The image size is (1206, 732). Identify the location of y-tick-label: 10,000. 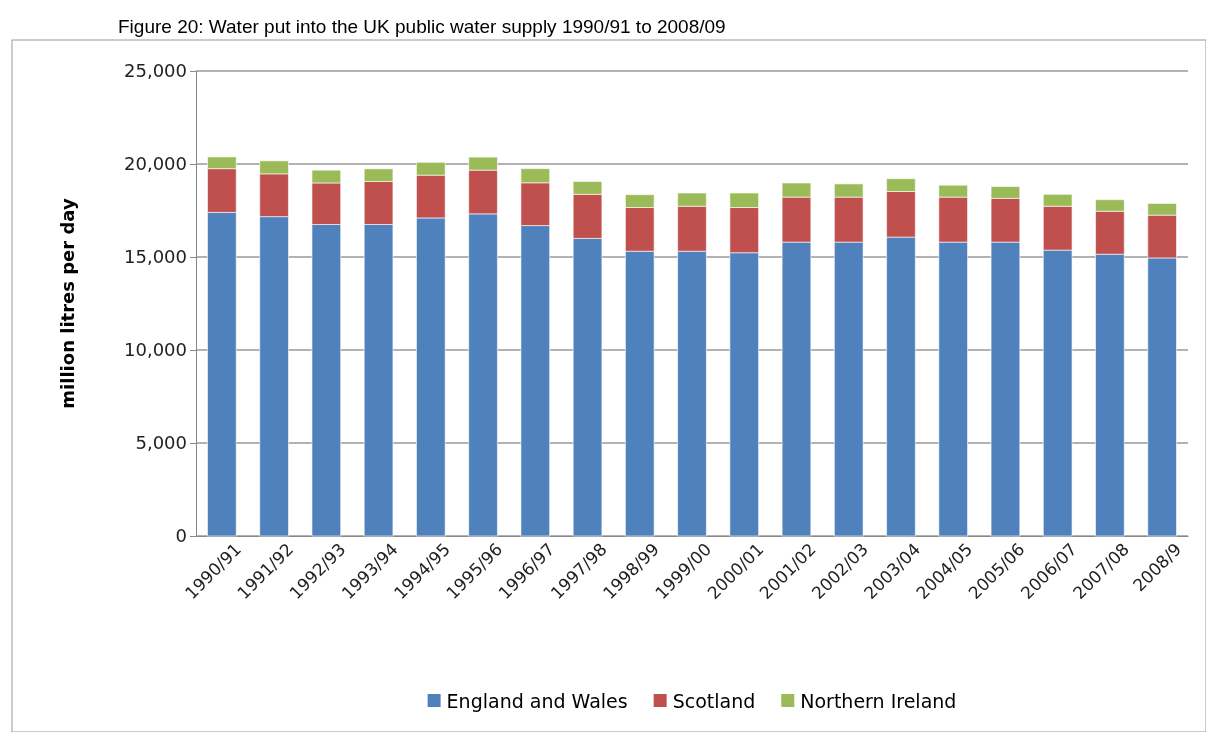
(155, 350).